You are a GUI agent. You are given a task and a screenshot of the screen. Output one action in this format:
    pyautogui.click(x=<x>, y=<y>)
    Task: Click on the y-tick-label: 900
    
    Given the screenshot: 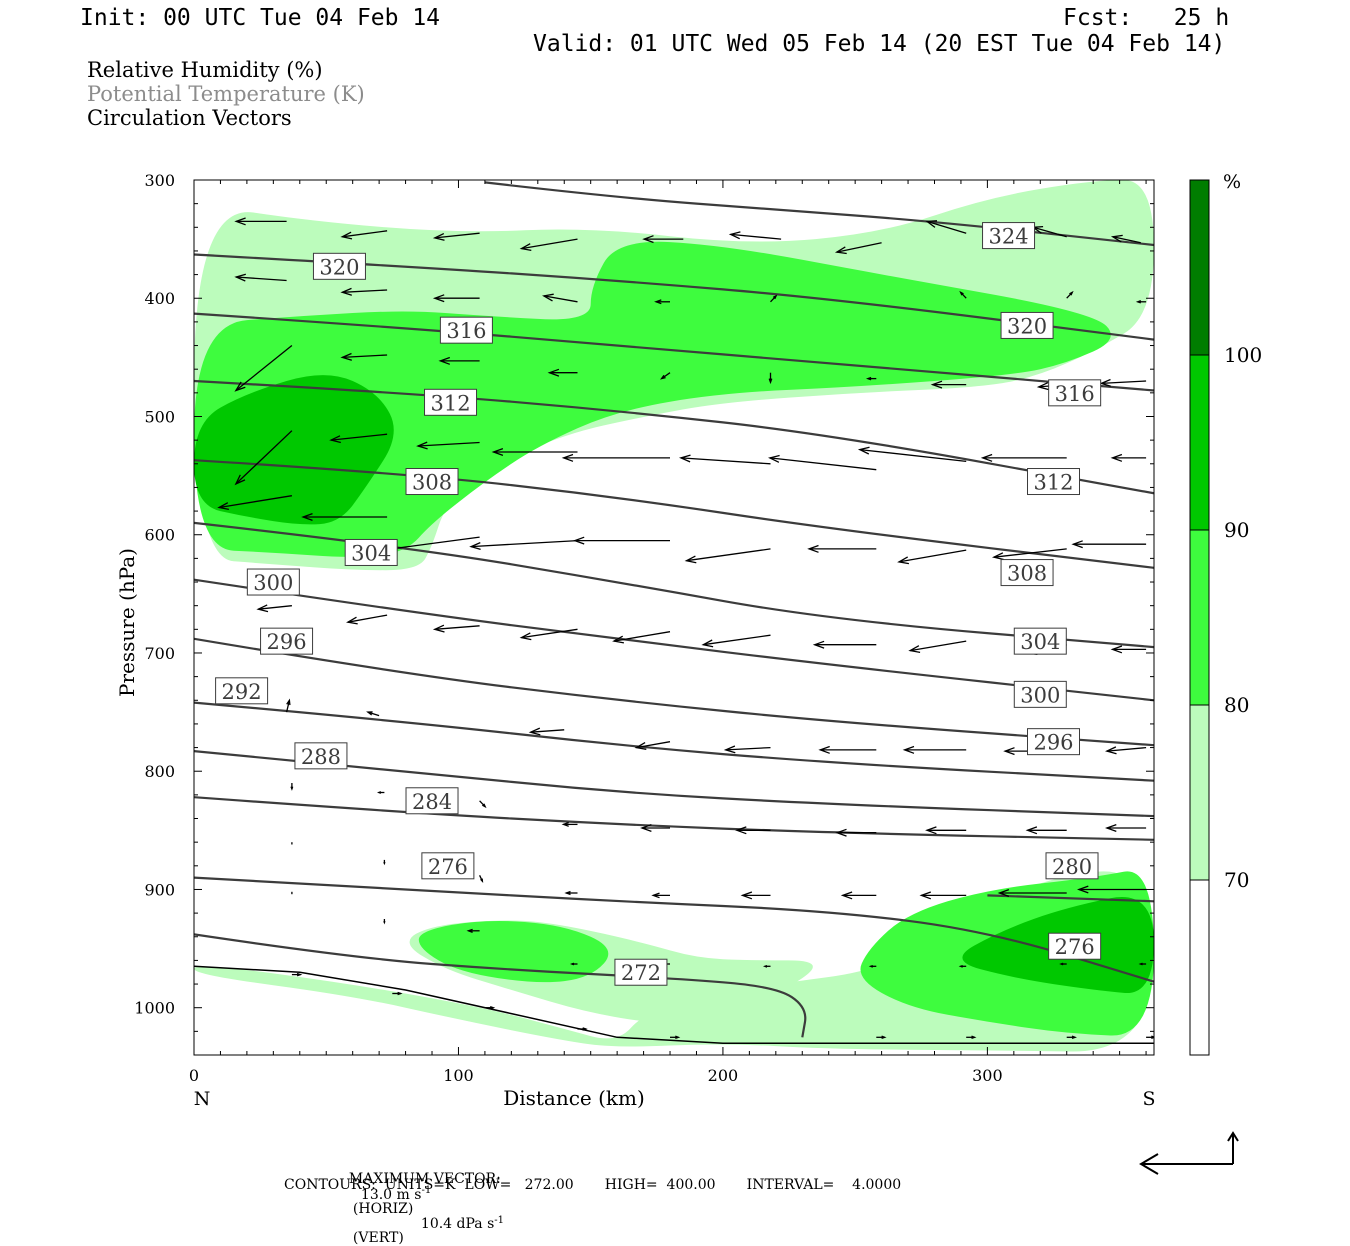 What is the action you would take?
    pyautogui.click(x=159, y=889)
    